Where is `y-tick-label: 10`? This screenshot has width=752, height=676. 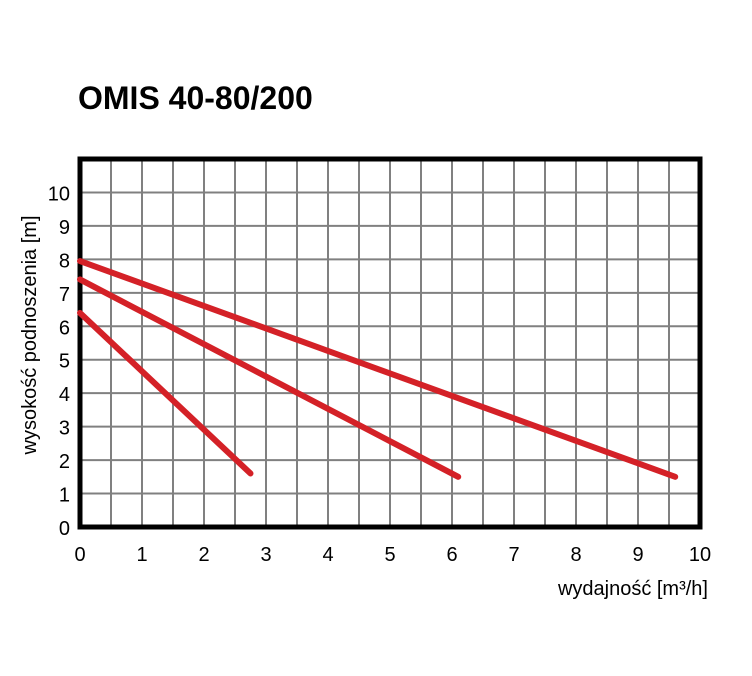 y-tick-label: 10 is located at coordinates (59, 194).